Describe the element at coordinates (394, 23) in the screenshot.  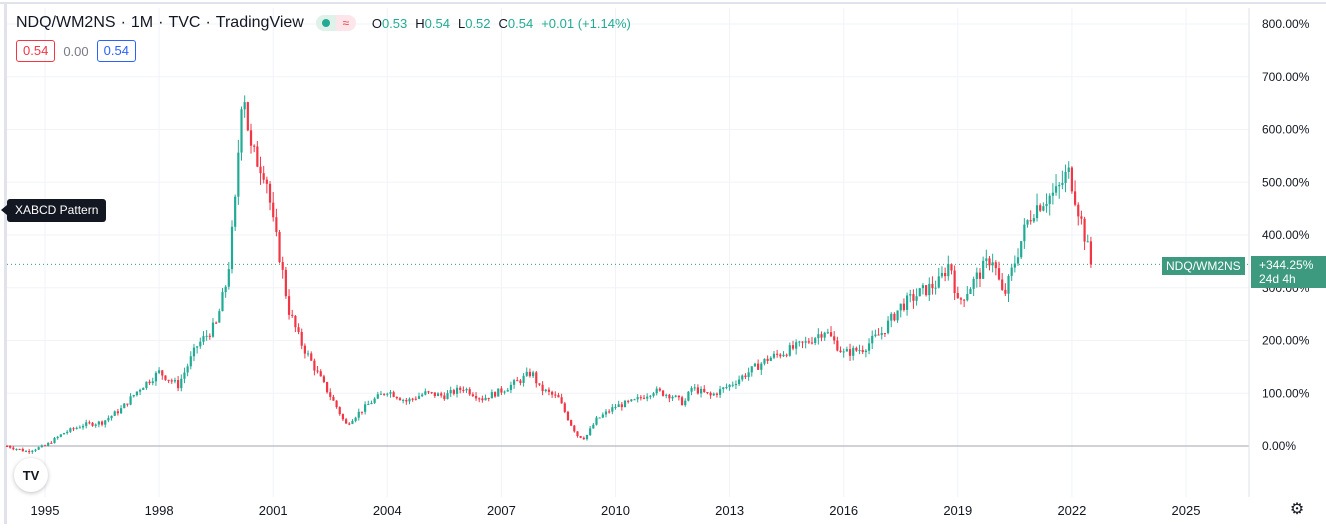
I see `open-value: 0.53` at that location.